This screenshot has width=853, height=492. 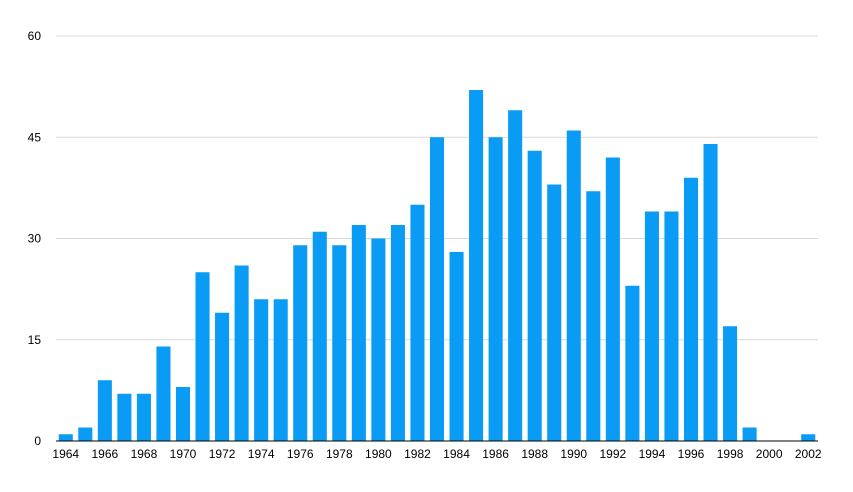 I want to click on bar-1987, so click(x=515, y=275).